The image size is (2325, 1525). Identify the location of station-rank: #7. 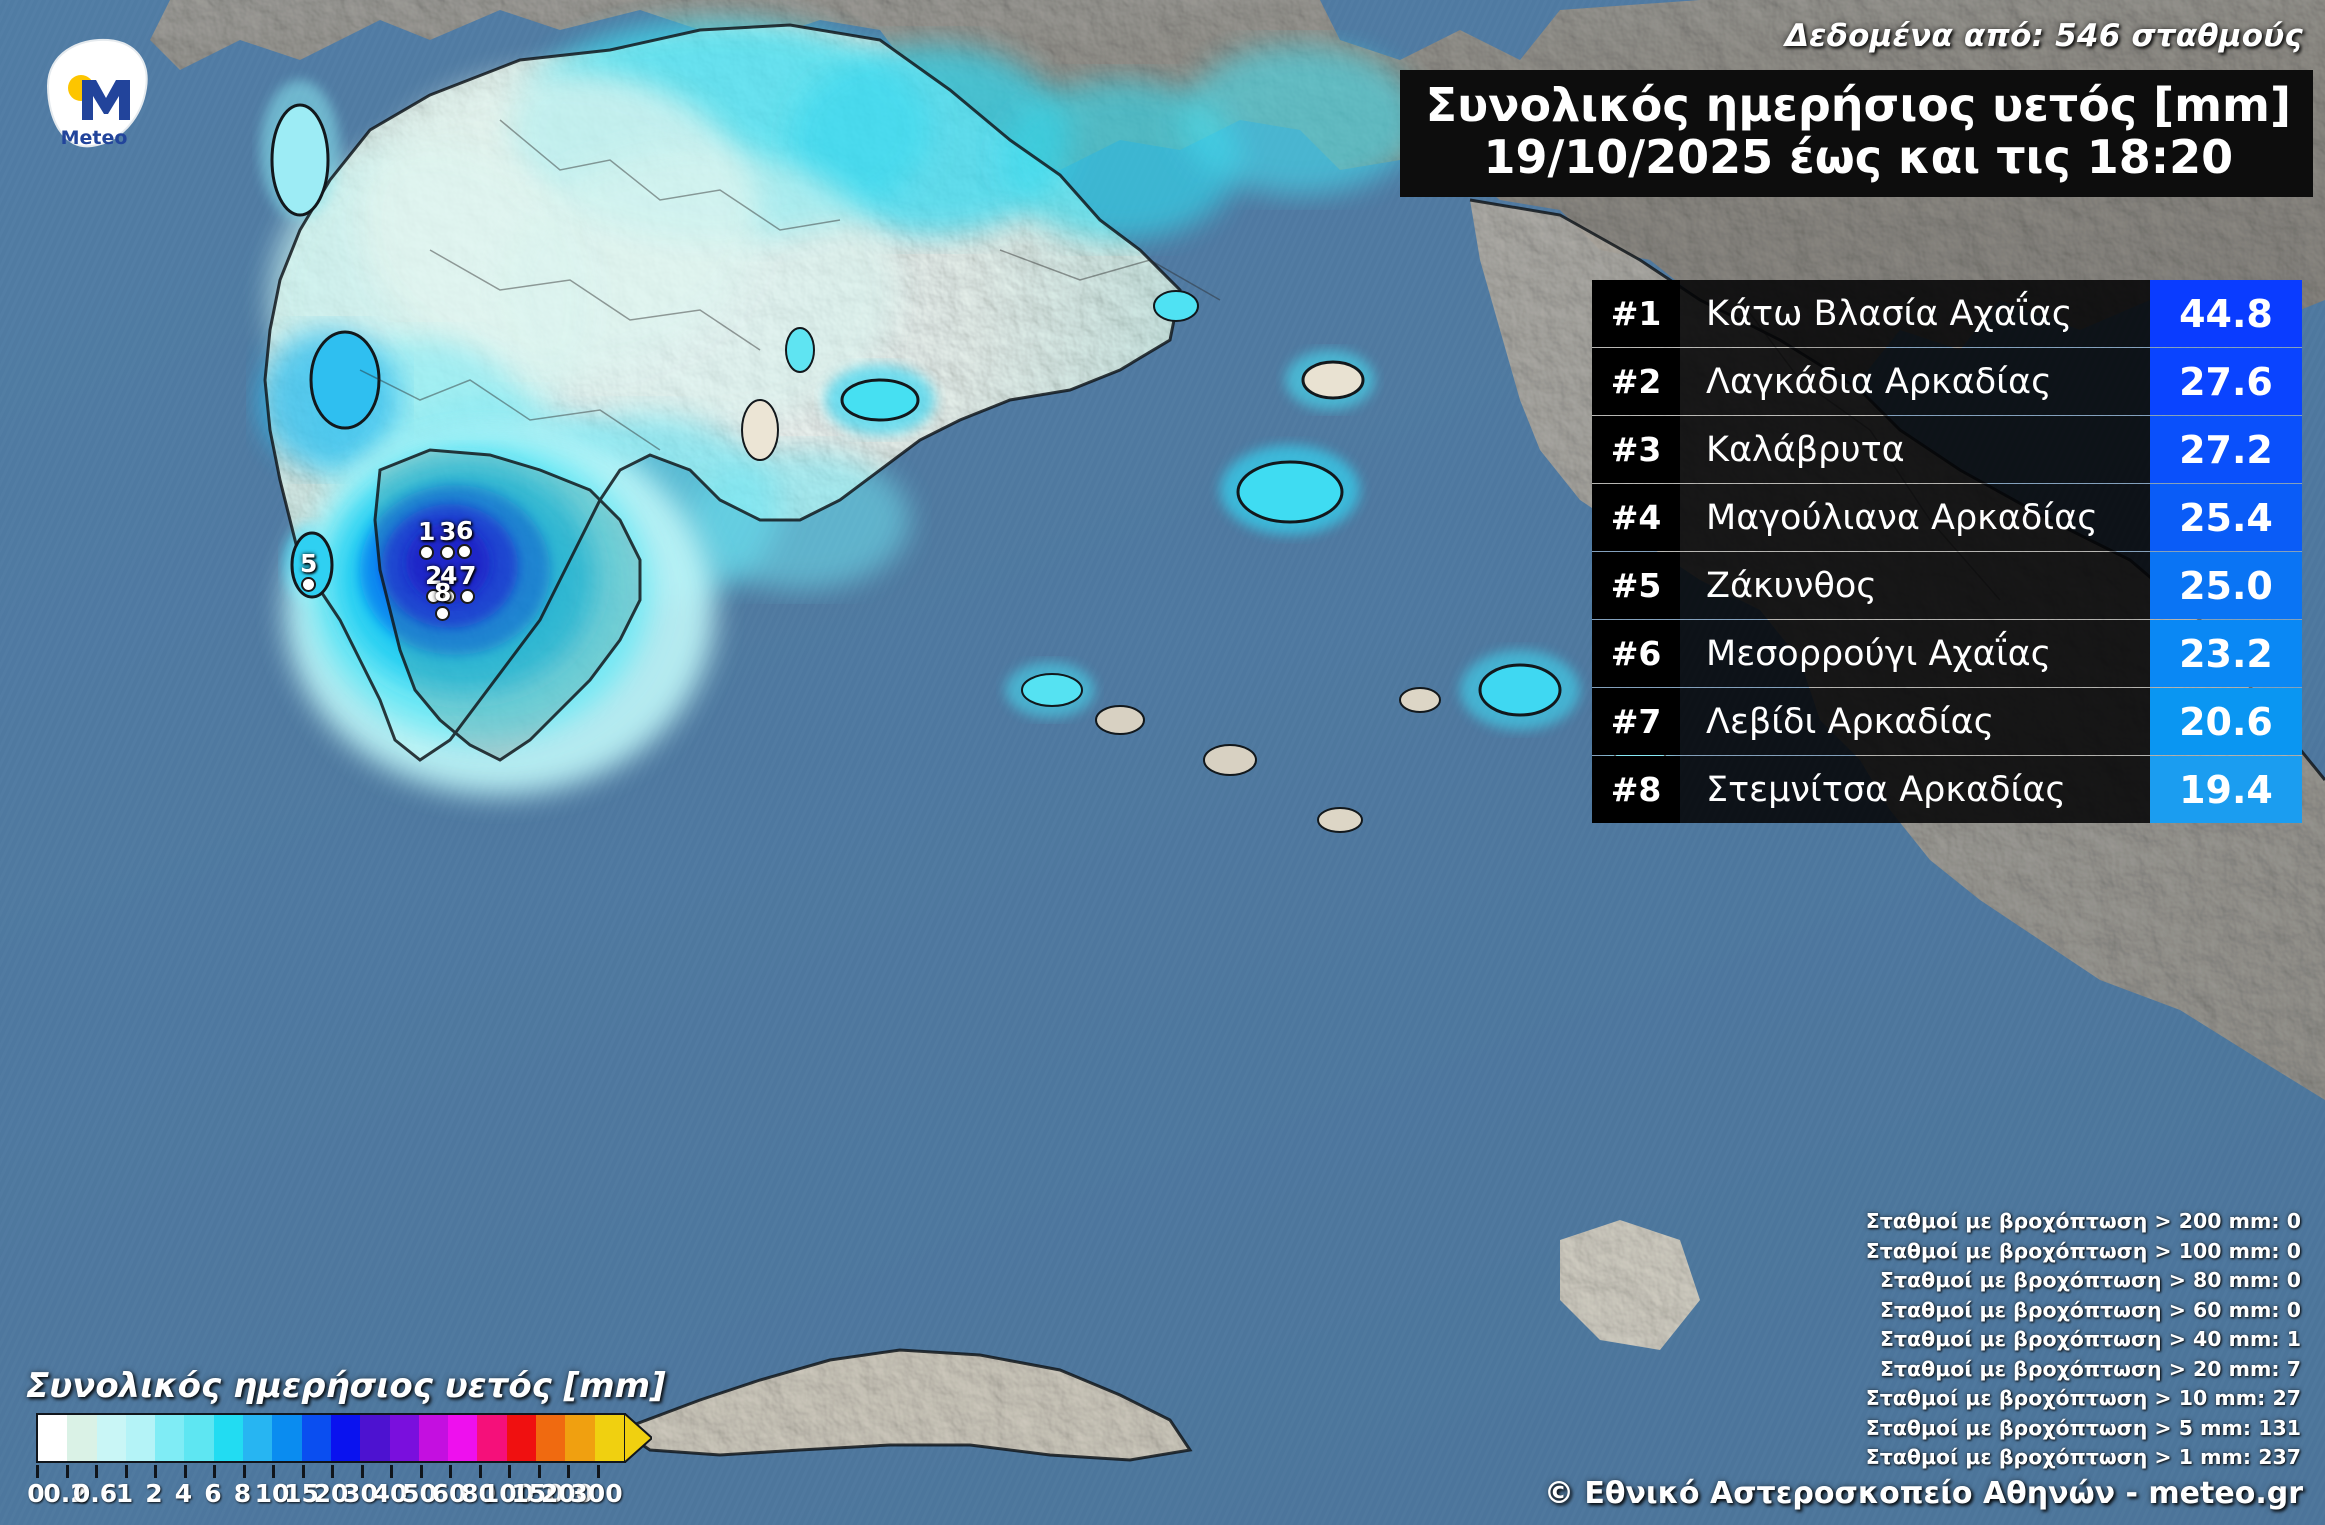
(1636, 721).